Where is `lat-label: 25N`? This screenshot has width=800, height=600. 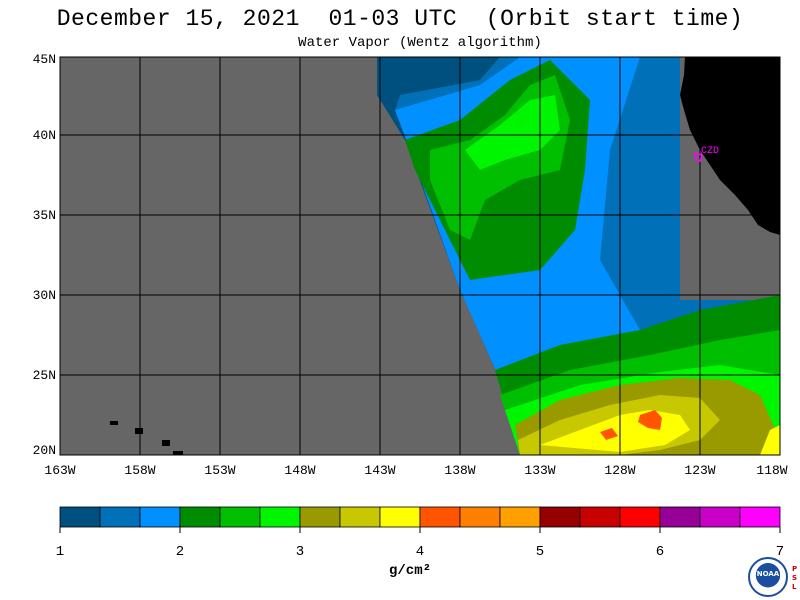
lat-label: 25N is located at coordinates (44, 375).